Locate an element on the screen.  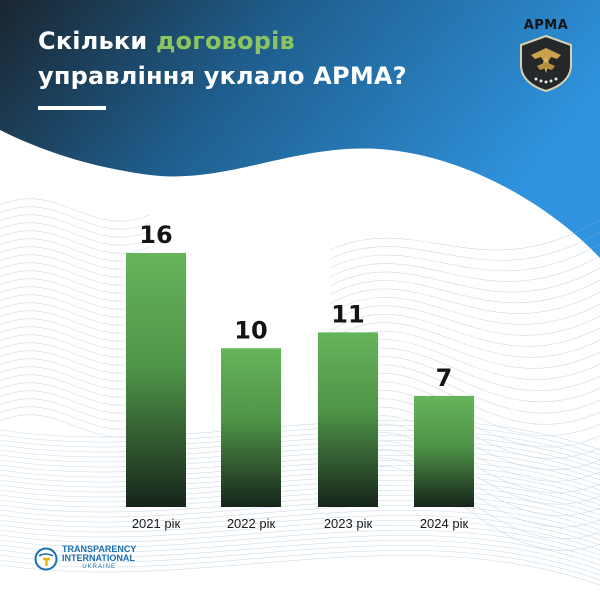
arma-shield-icon is located at coordinates (546, 63).